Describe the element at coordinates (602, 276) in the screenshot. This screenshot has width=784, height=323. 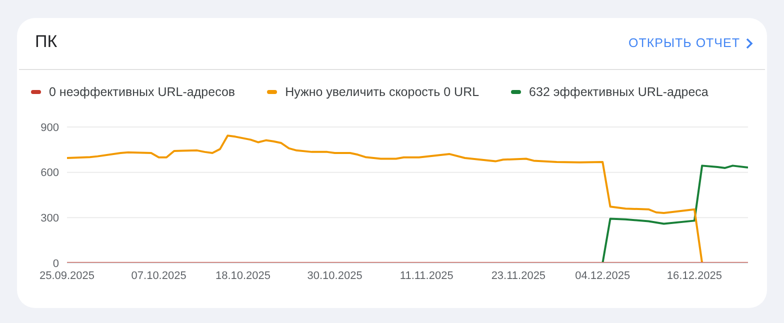
I see `x-tick-label: 04.12.2025` at that location.